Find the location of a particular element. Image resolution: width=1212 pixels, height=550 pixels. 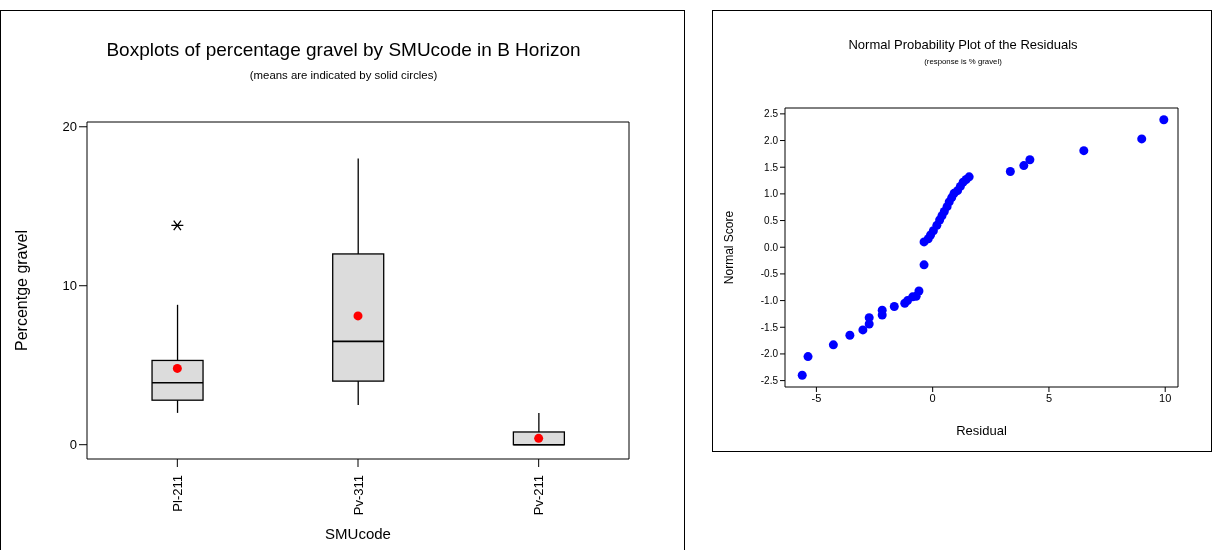

y-tick-label: -1.5 is located at coordinates (769, 327).